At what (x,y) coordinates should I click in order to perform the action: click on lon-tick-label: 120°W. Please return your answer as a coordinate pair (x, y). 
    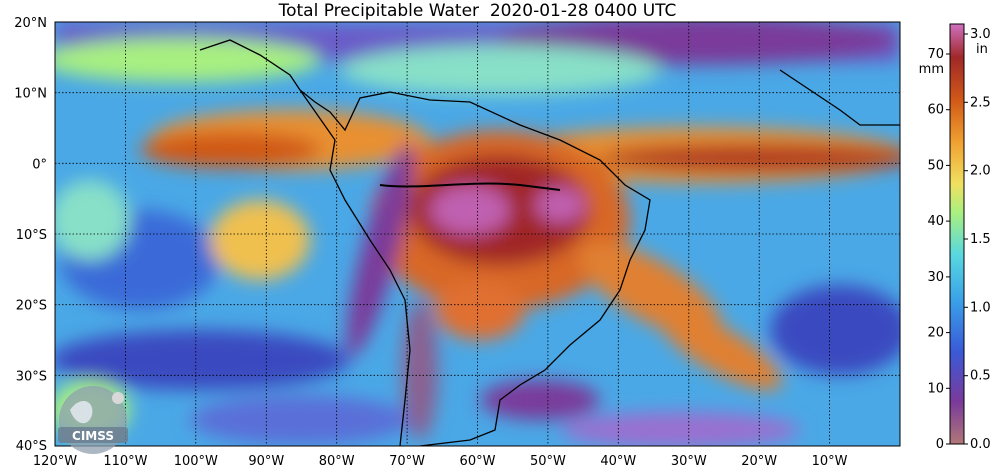
    Looking at the image, I should click on (55, 461).